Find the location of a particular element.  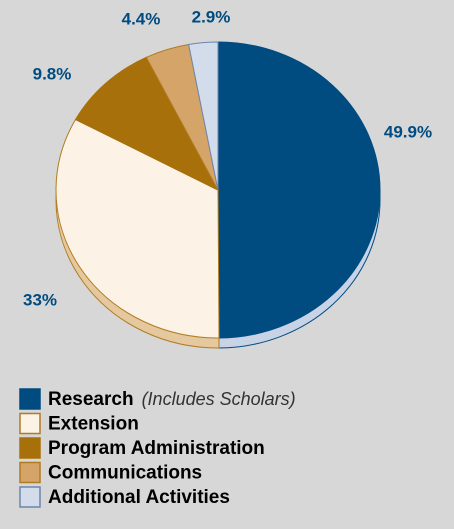

legend-label: Additional Activities is located at coordinates (139, 497).